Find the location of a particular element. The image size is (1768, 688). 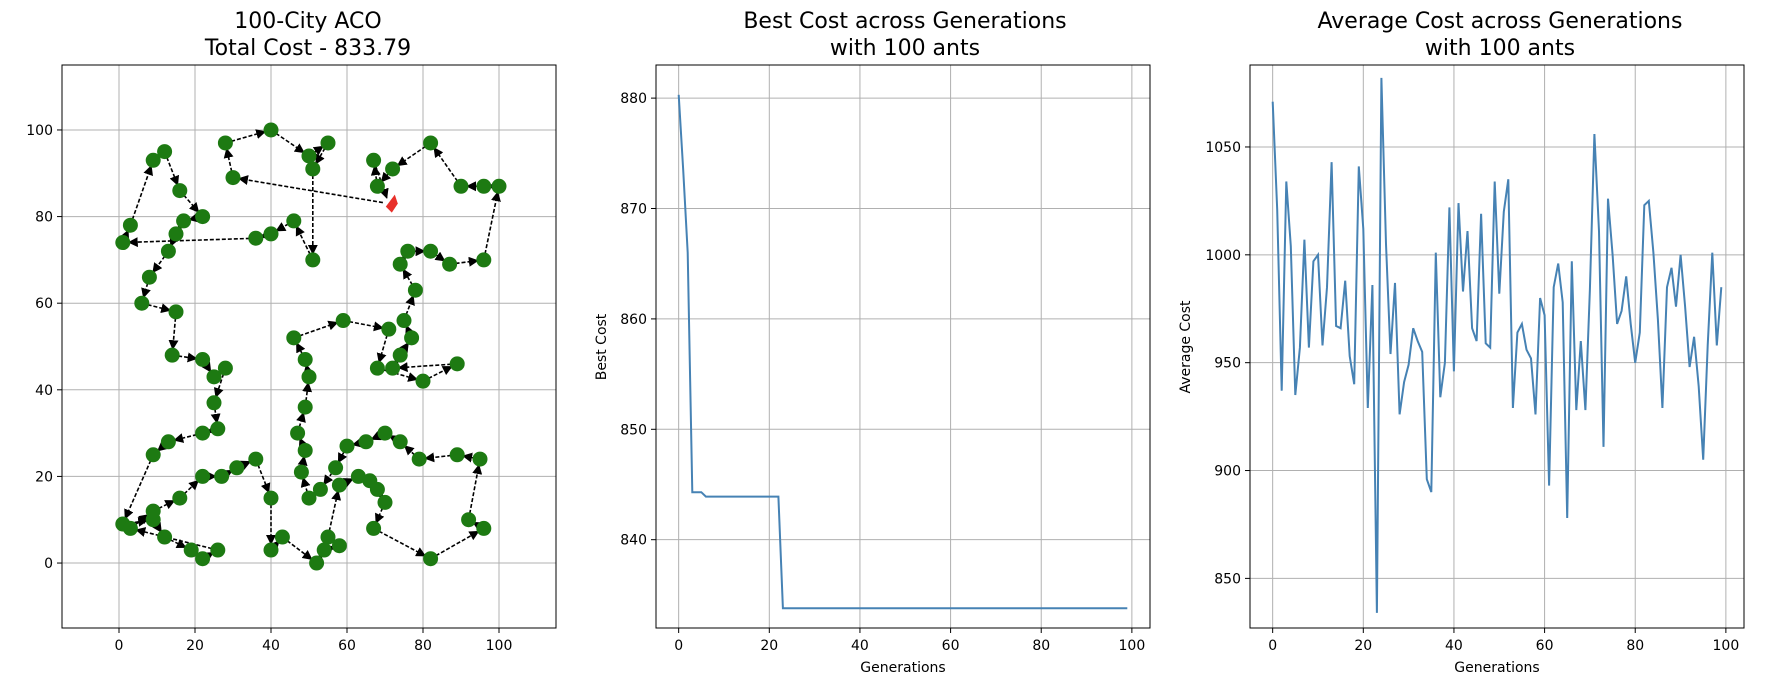

aco-ytick-label: 80 is located at coordinates (44, 218).